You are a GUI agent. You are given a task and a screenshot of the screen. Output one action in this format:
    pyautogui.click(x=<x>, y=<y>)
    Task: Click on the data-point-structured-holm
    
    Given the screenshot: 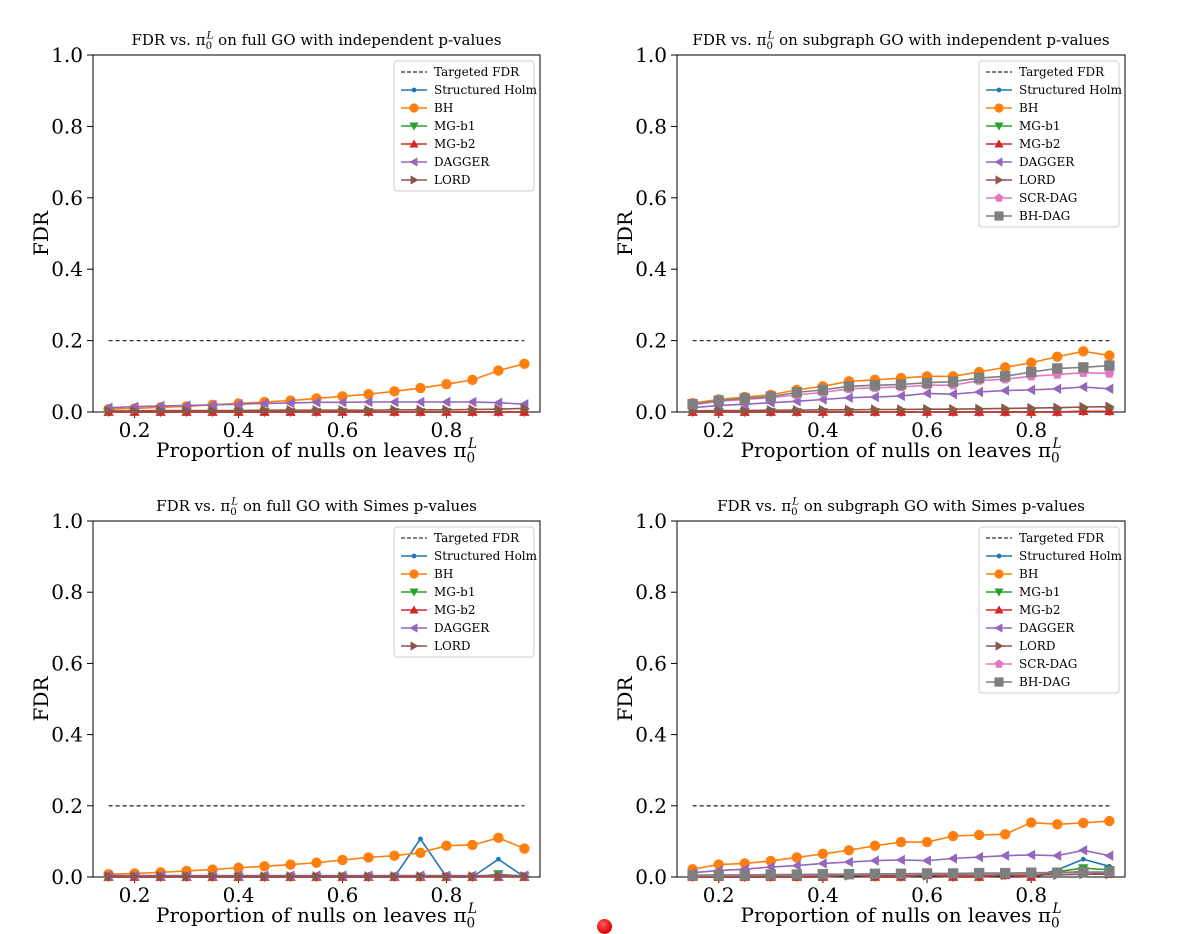 What is the action you would take?
    pyautogui.click(x=420, y=839)
    